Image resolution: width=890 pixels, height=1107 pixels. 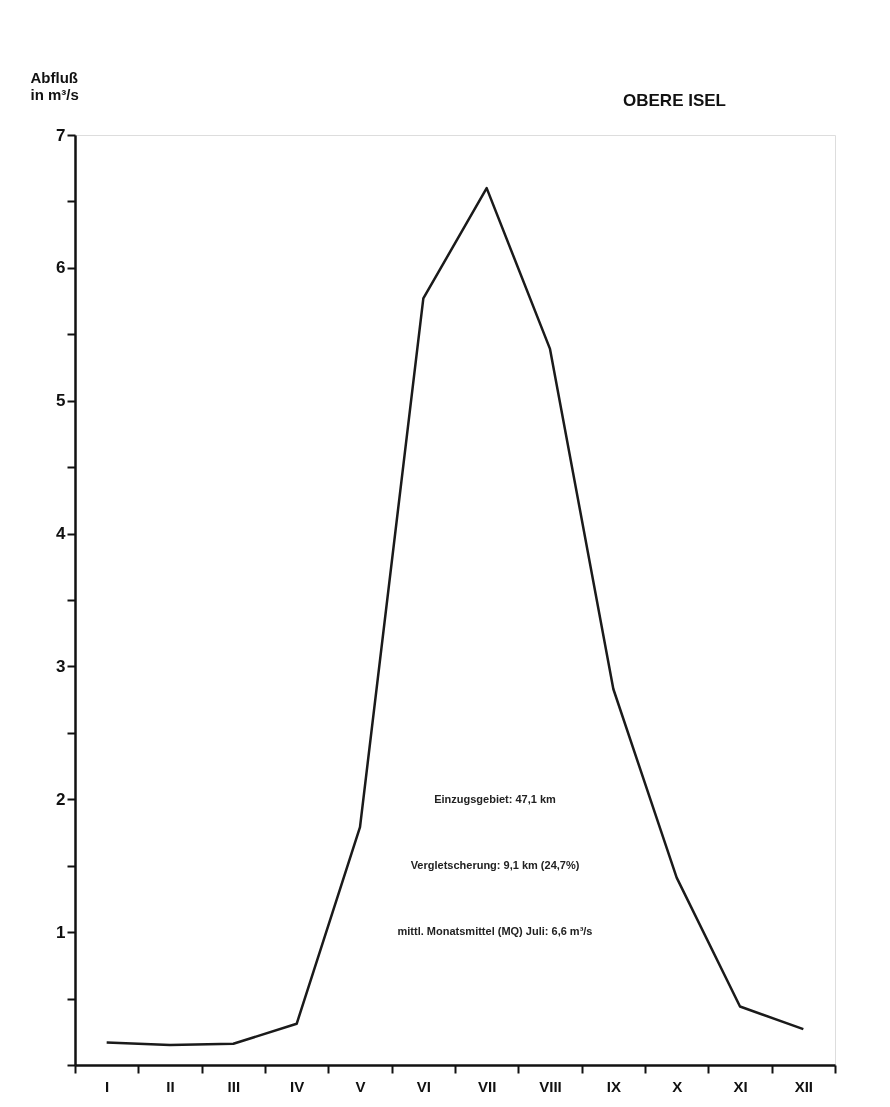 What do you see at coordinates (674, 100) in the screenshot?
I see `chart-title: OBERE ISEL` at bounding box center [674, 100].